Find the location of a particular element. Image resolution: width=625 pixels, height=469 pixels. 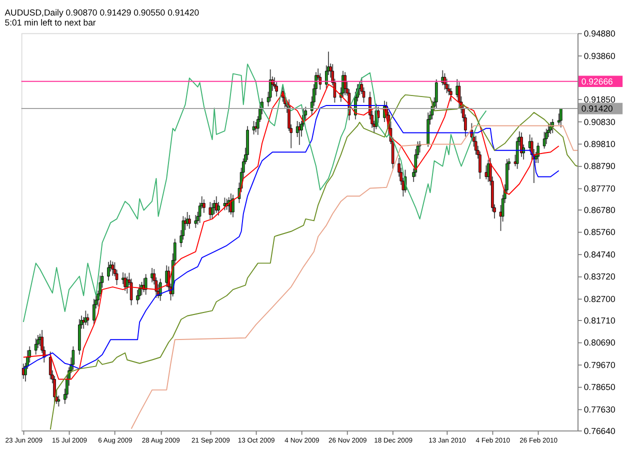

y-tick-label: 0.76640 is located at coordinates (600, 431).